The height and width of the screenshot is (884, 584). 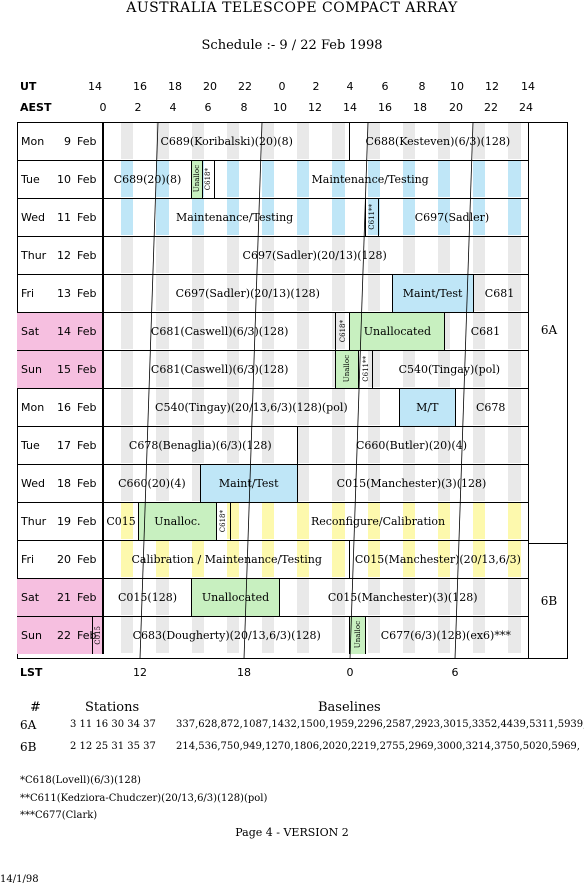 I want to click on schedule-block: C677(6/3)(128)(ex6)***, so click(x=445, y=635).